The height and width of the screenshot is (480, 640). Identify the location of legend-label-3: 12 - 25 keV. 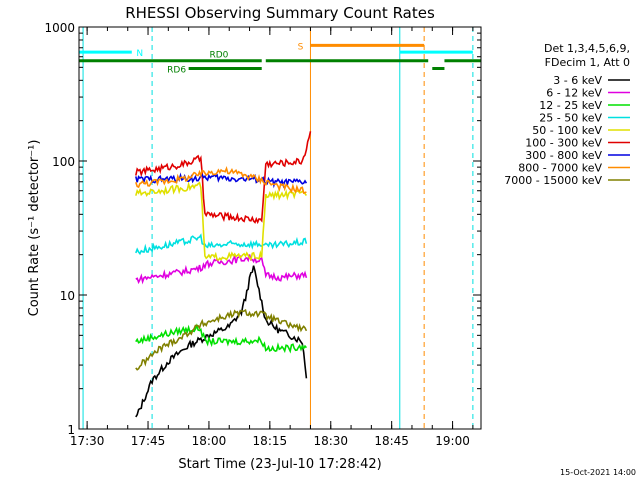
(570, 105).